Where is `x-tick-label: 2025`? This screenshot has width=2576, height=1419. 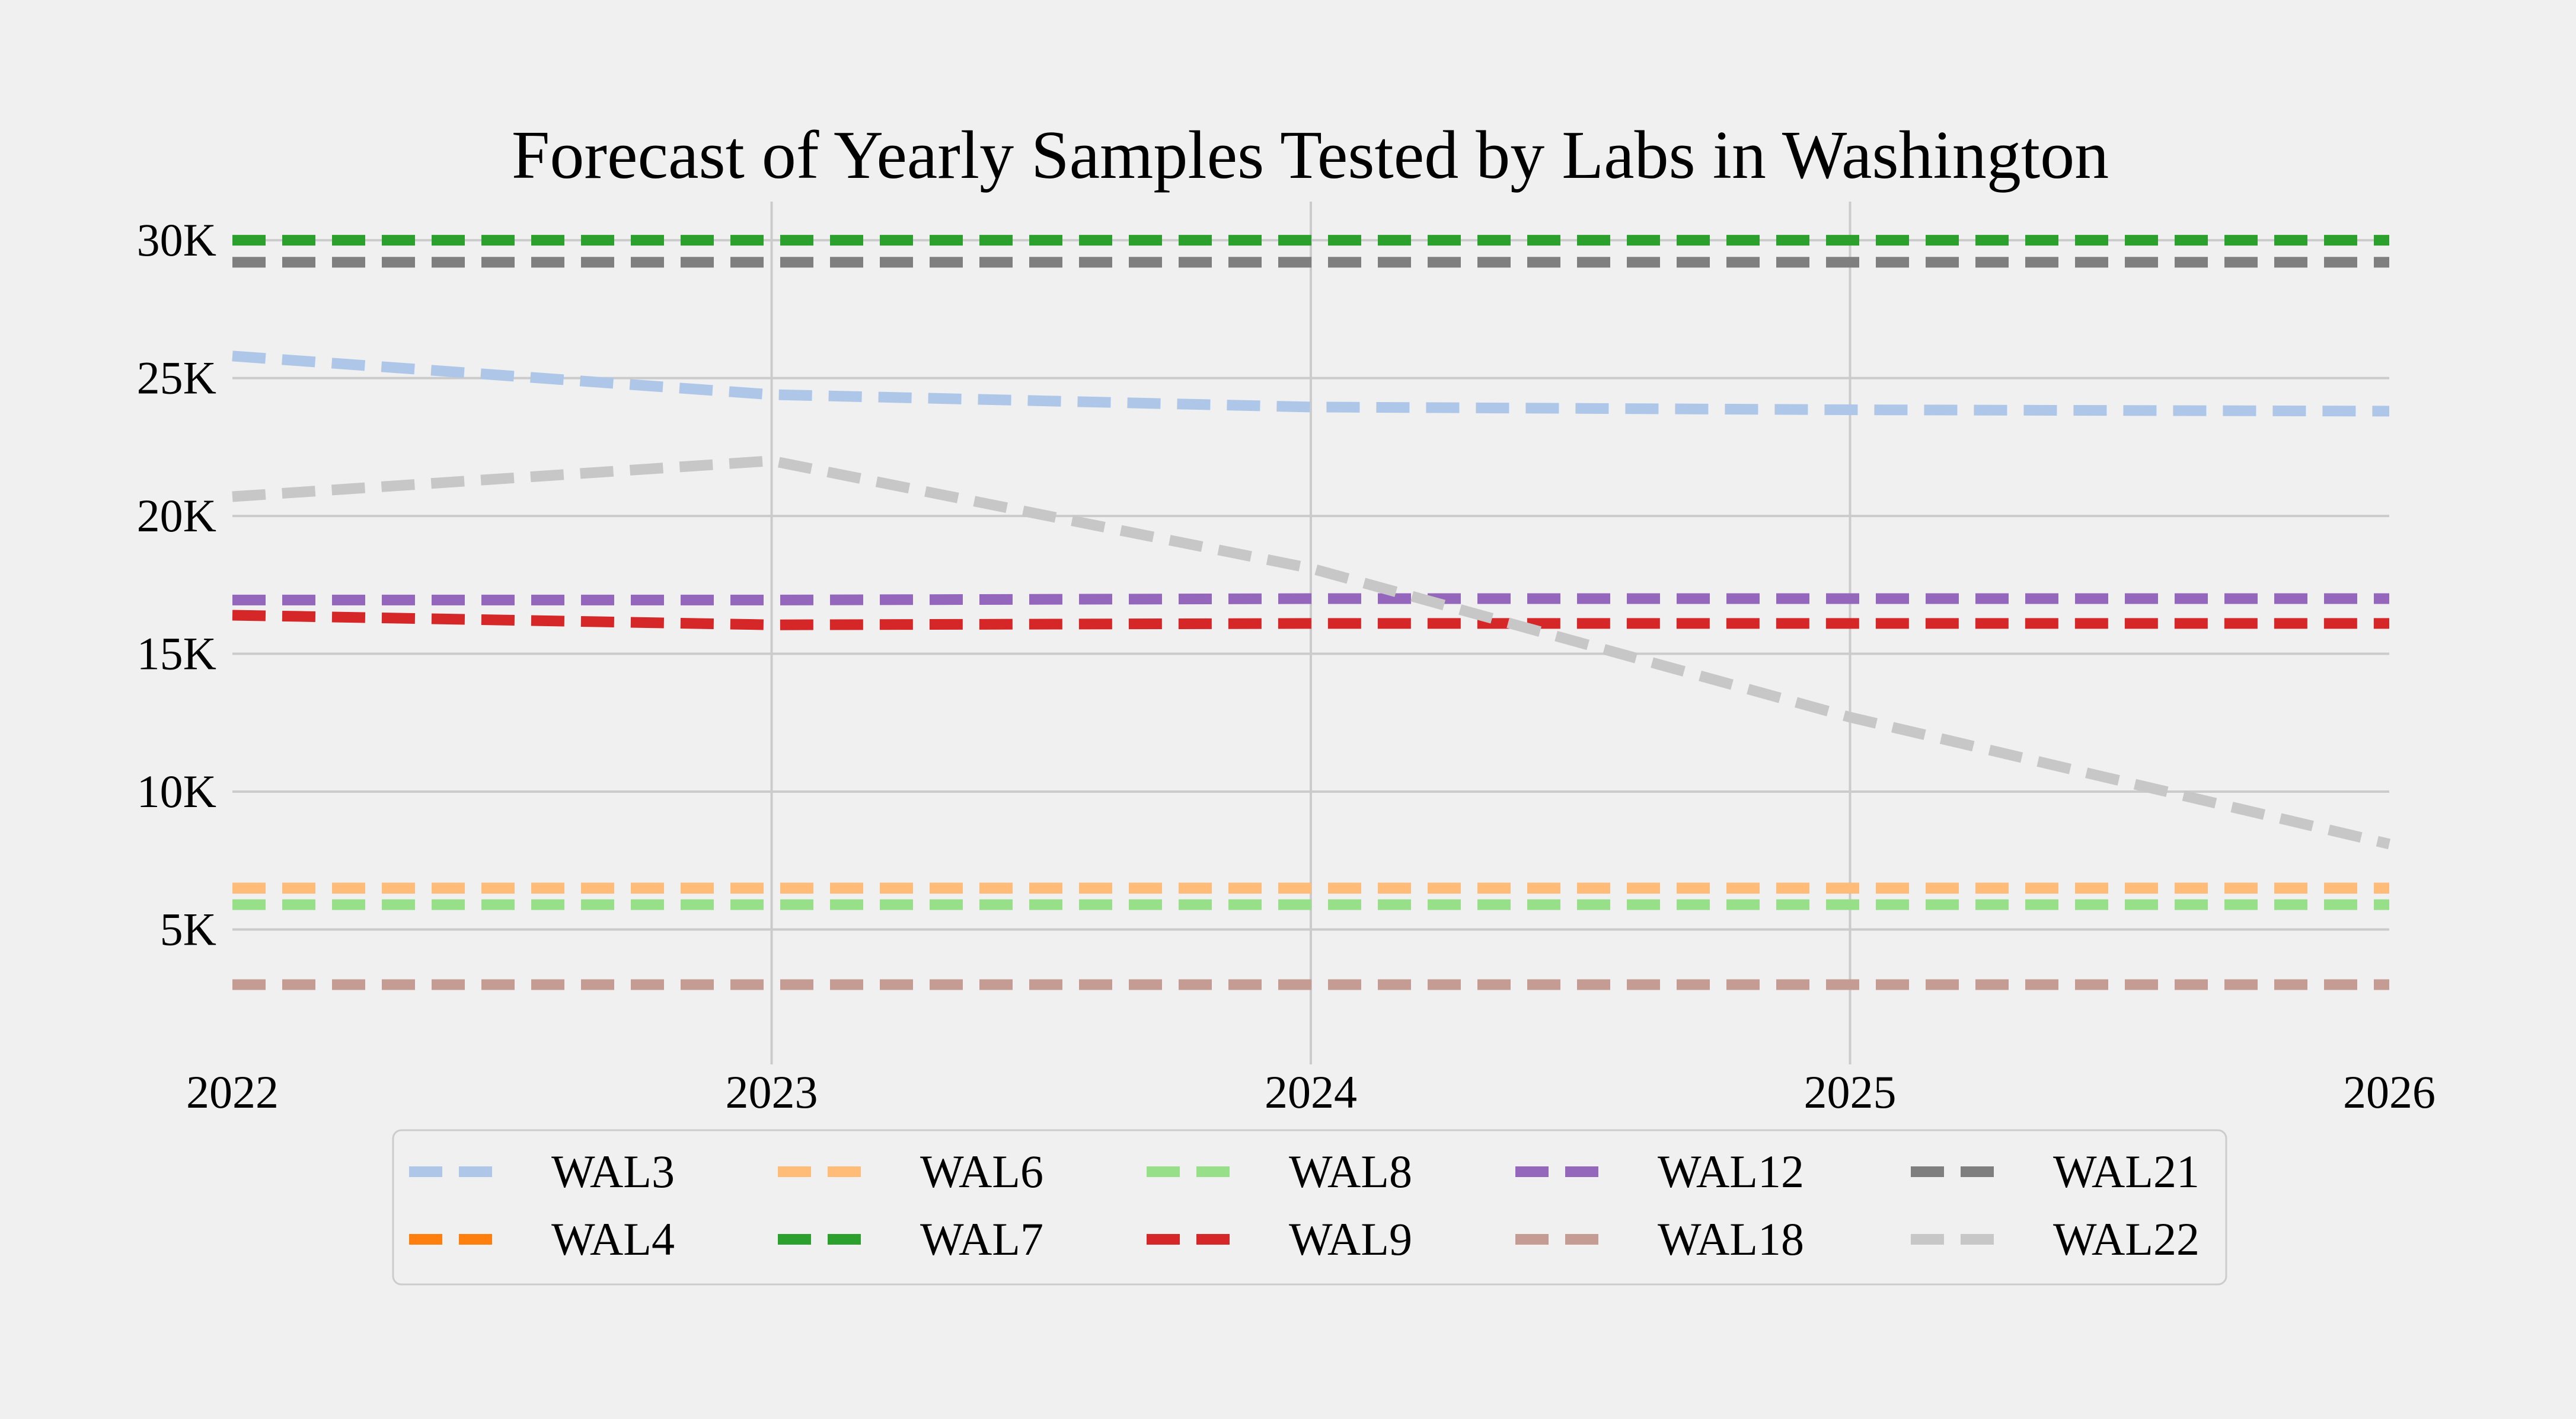
x-tick-label: 2025 is located at coordinates (1850, 1092).